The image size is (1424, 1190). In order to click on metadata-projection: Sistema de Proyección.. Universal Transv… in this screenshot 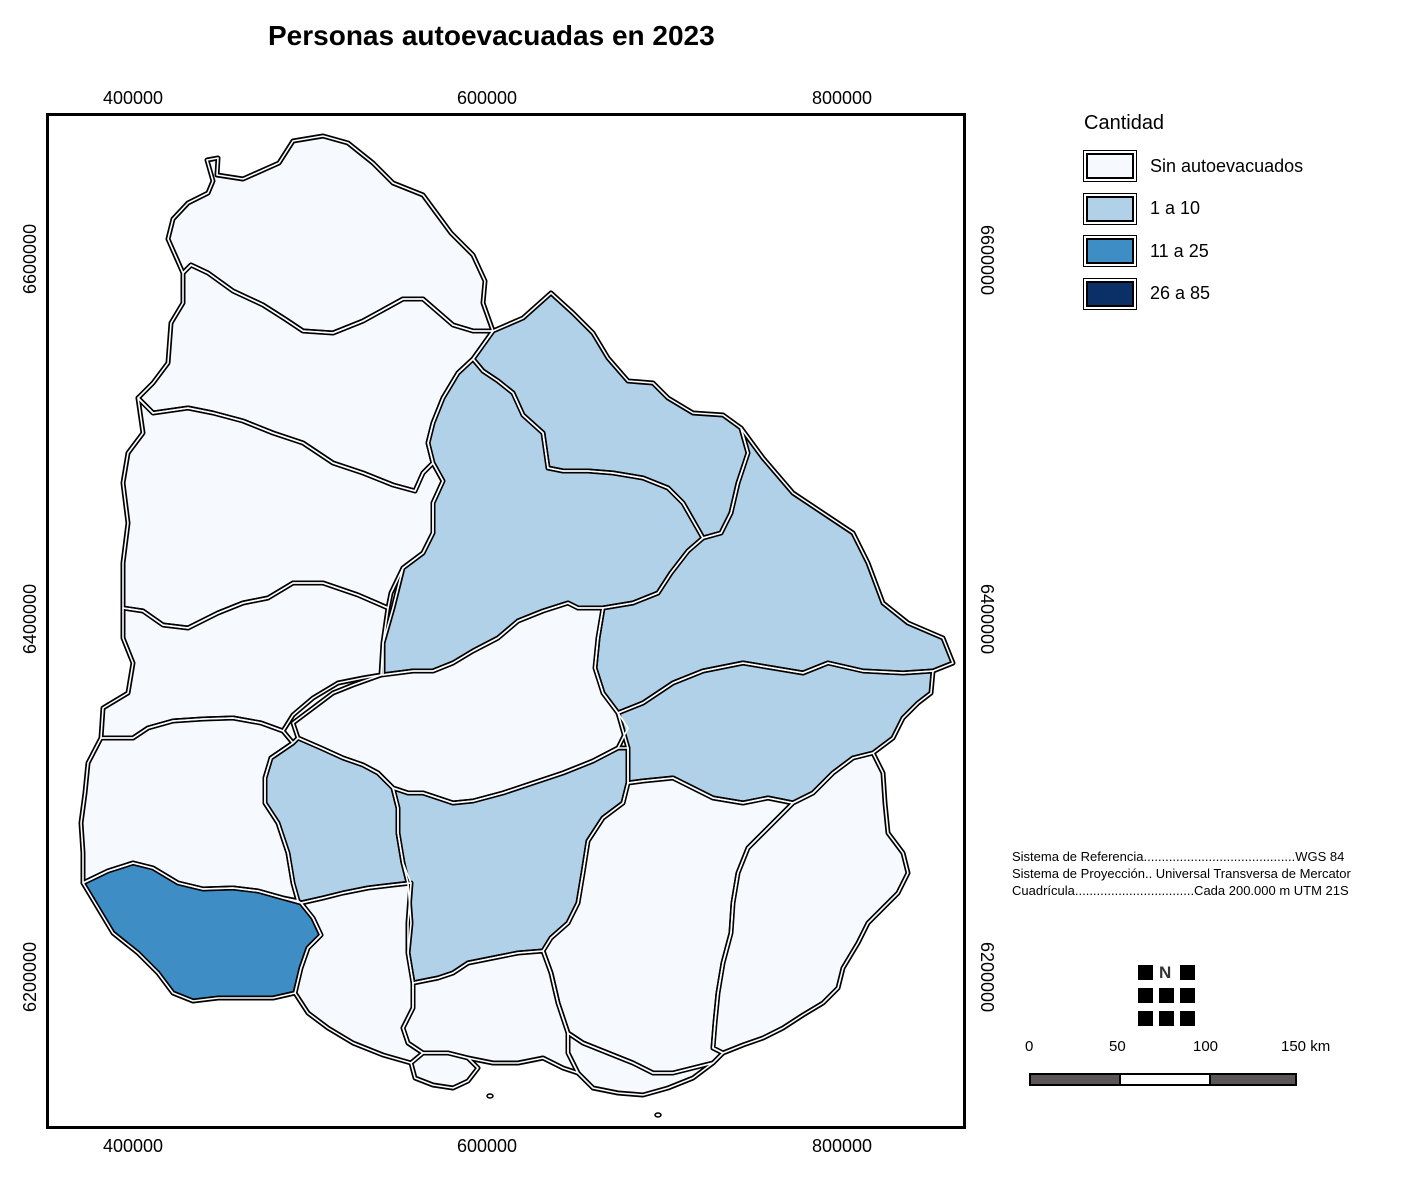, I will do `click(1181, 873)`.